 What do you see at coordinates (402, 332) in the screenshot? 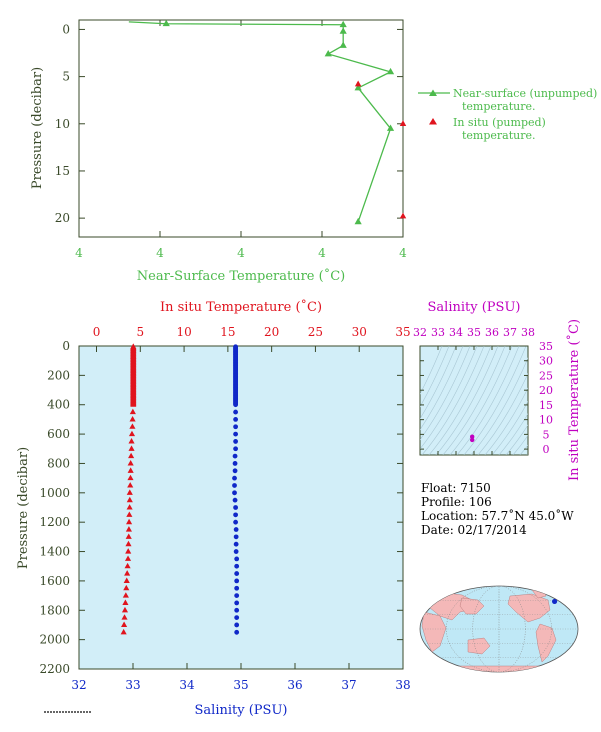
I see `temperature-tick-label: 35` at bounding box center [402, 332].